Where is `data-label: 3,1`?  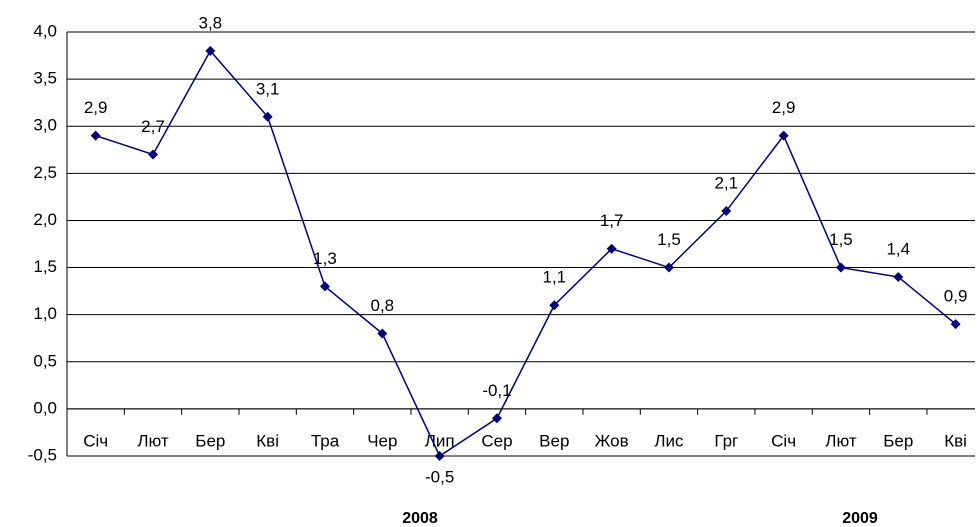 data-label: 3,1 is located at coordinates (268, 88).